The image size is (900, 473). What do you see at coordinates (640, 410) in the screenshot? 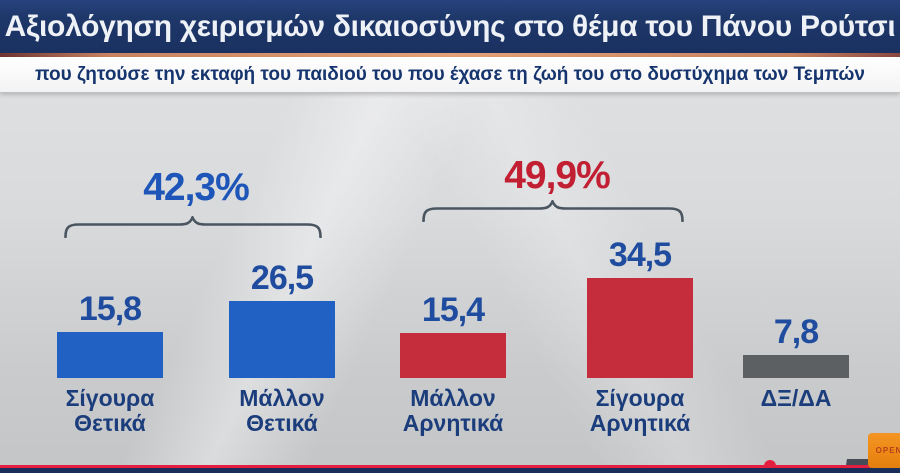
I see `category-label-4: Σίγουρα Αρνητικά` at bounding box center [640, 410].